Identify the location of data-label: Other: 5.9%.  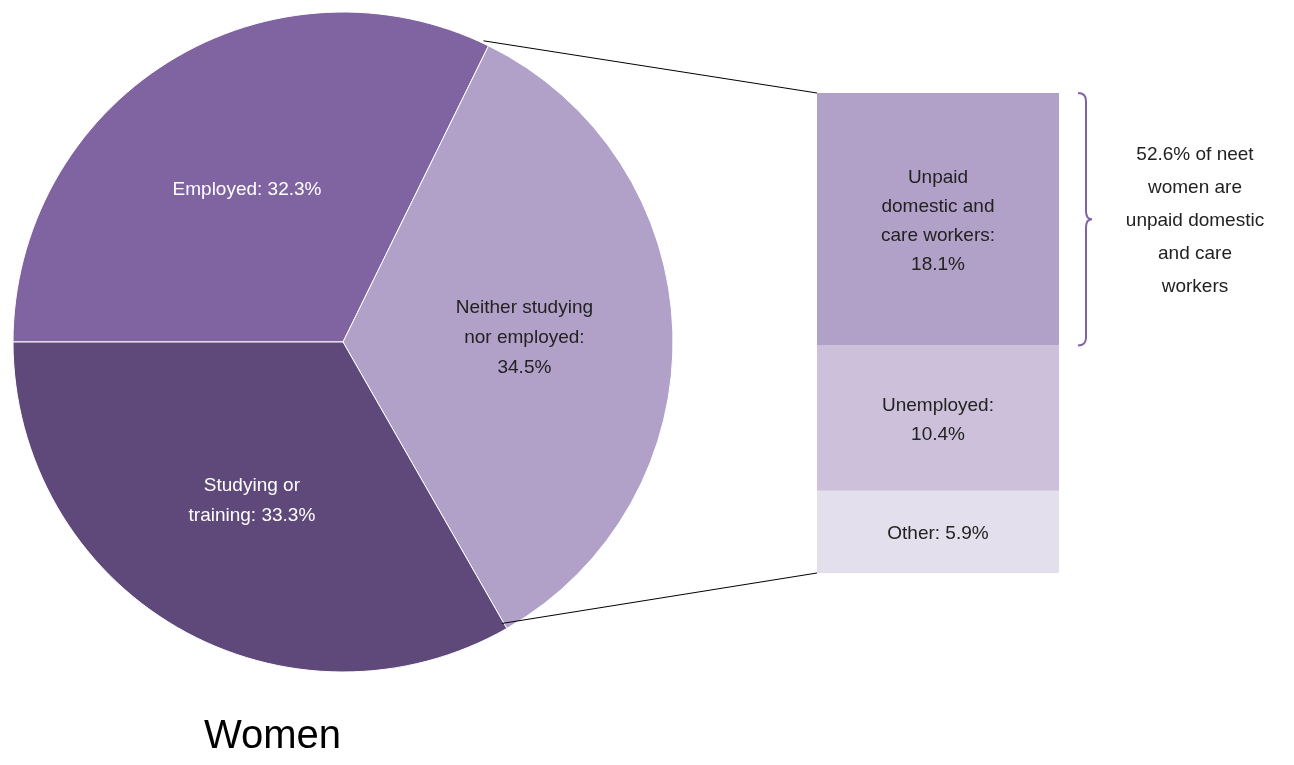
(938, 532).